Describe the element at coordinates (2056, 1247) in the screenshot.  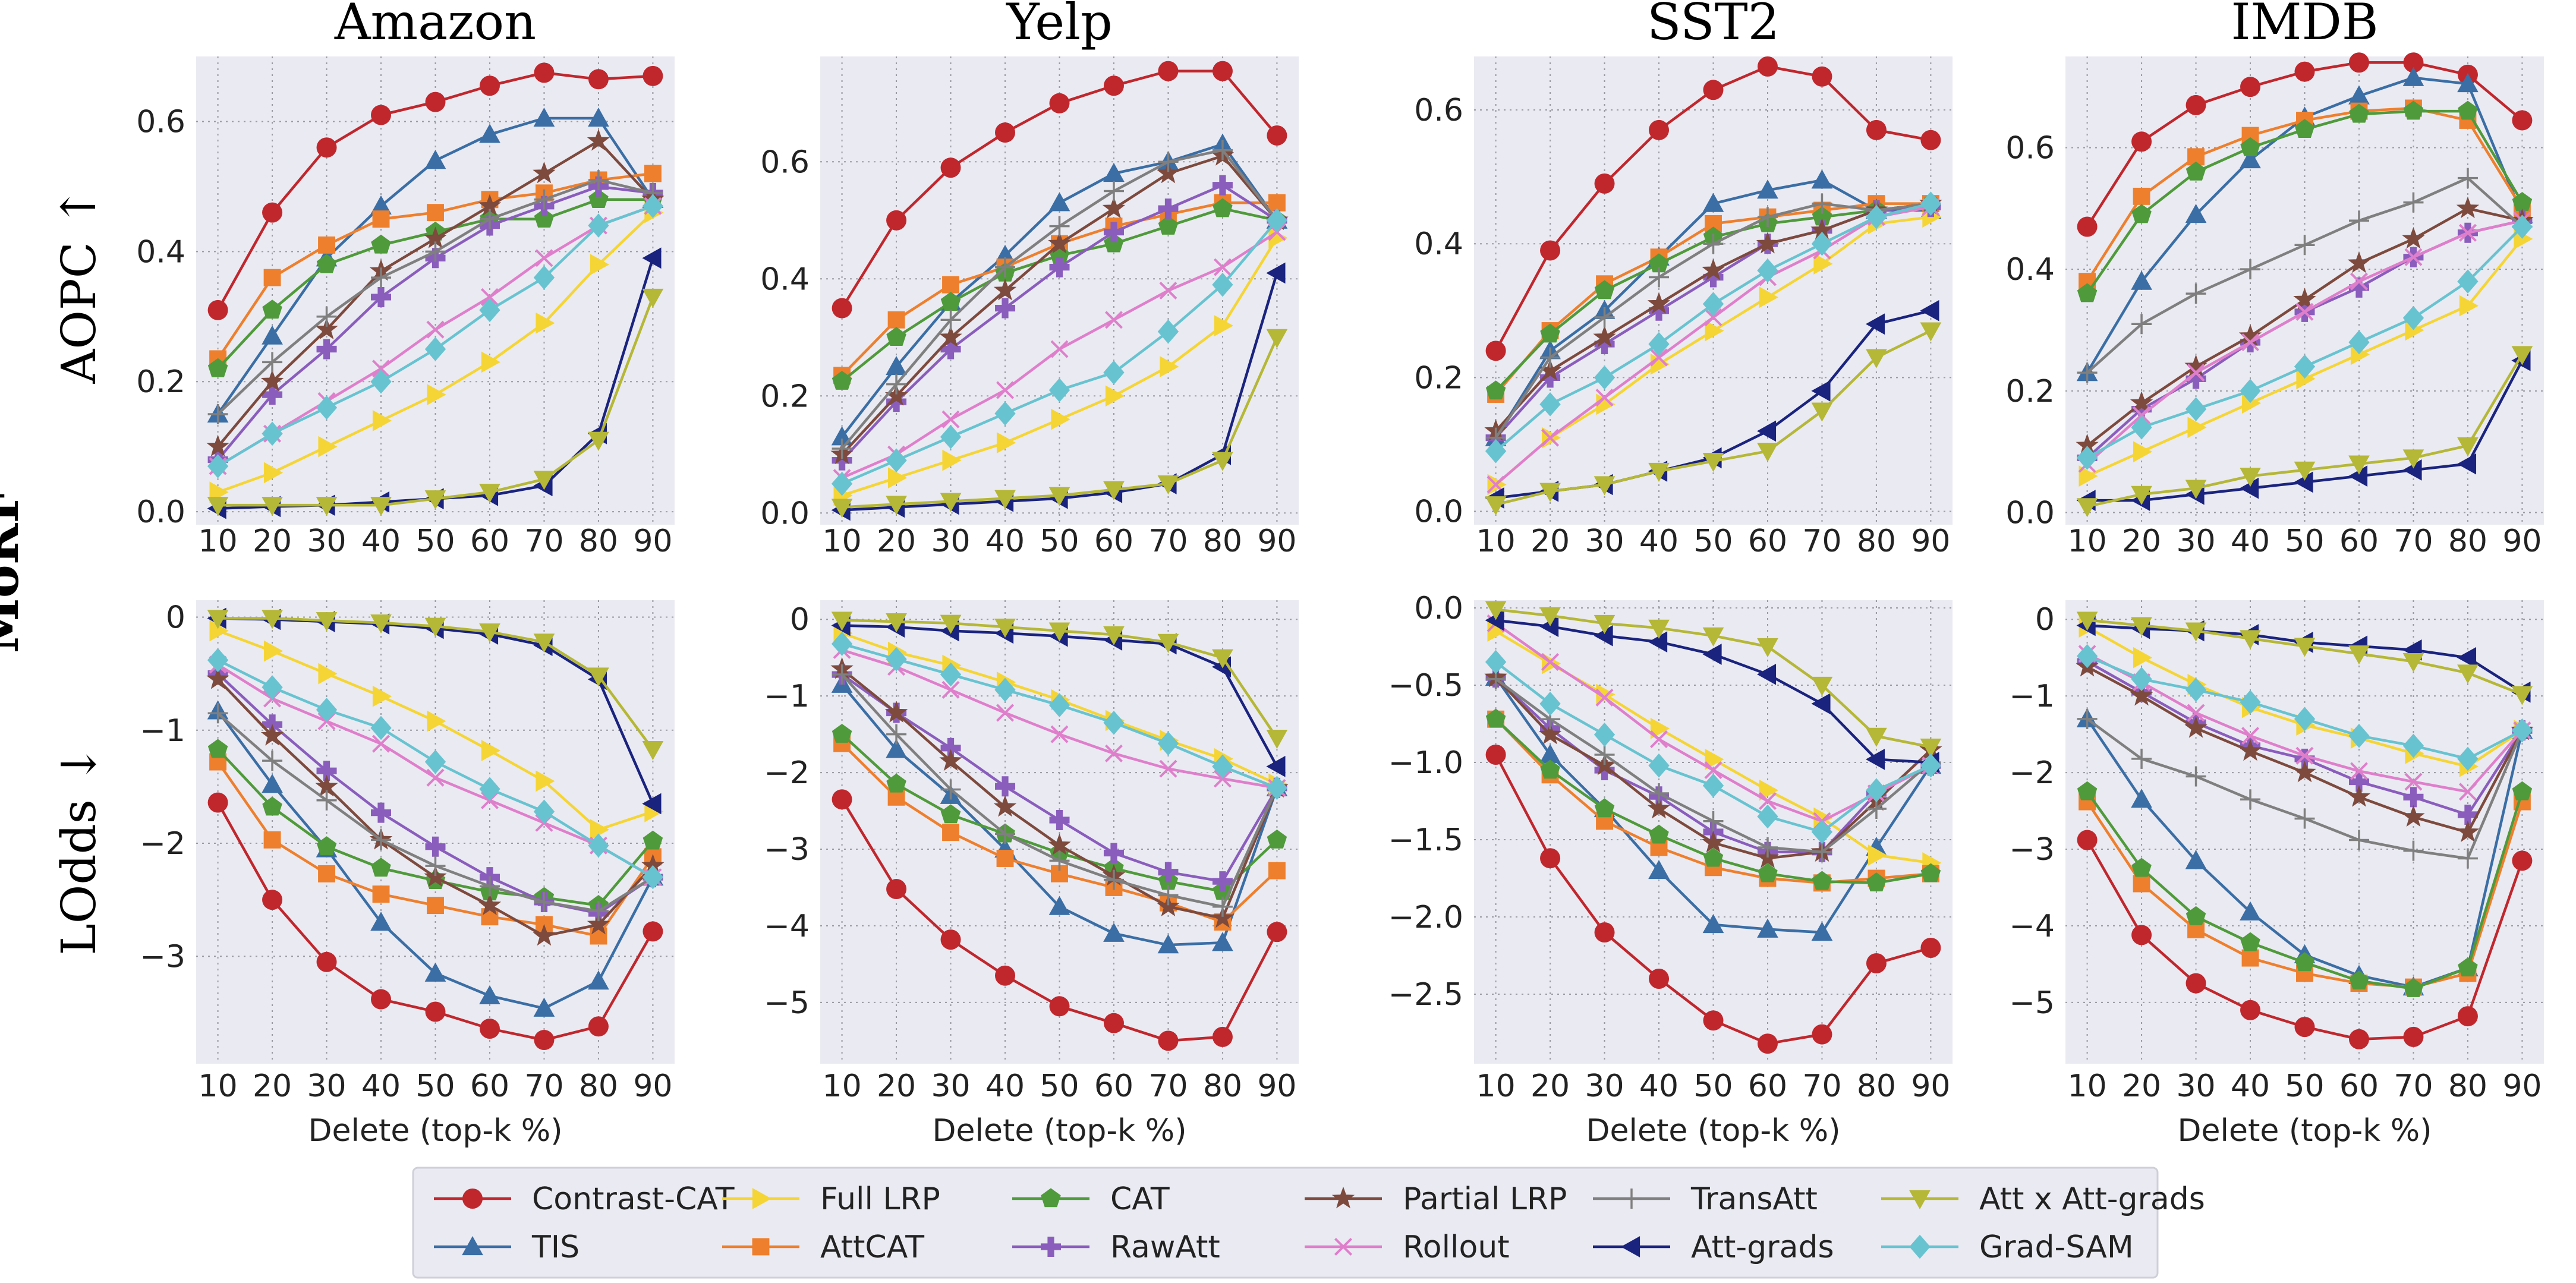
I see `legend-label: Grad-SAM` at that location.